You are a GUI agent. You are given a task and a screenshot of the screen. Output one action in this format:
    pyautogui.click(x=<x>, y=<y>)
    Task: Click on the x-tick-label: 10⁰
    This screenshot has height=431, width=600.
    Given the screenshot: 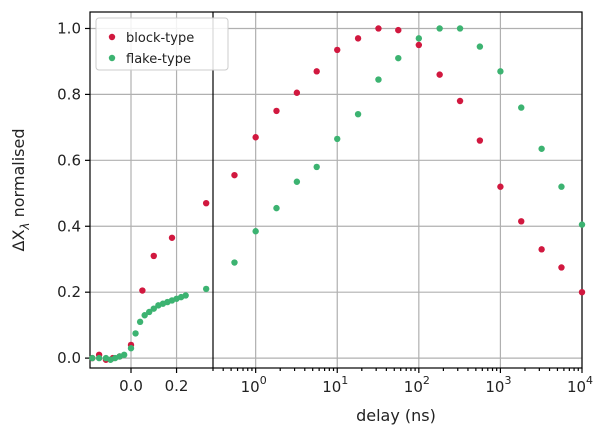 What is the action you would take?
    pyautogui.click(x=254, y=385)
    